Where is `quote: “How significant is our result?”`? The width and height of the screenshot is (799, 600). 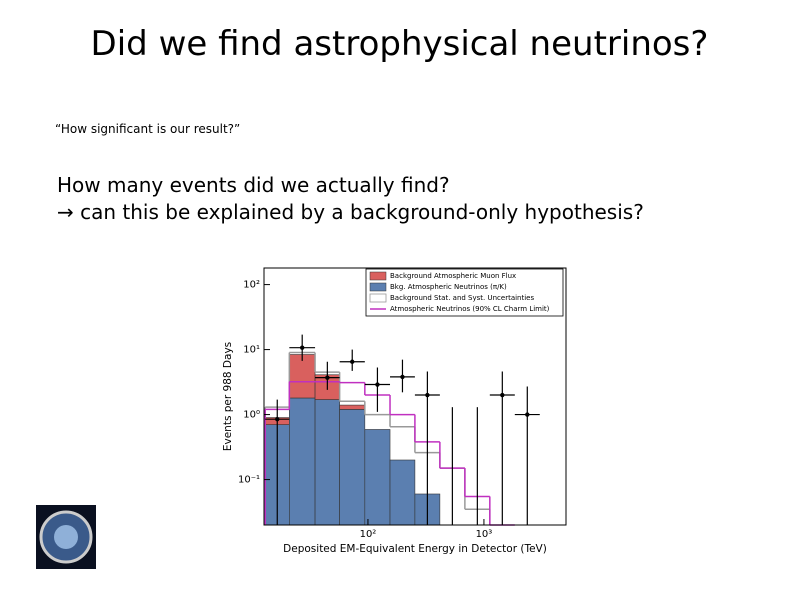
quote: “How significant is our result?” is located at coordinates (148, 129).